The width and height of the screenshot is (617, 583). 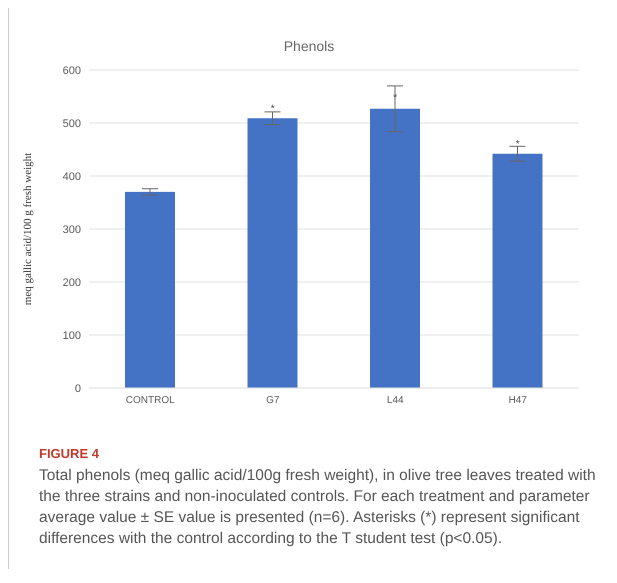 What do you see at coordinates (71, 176) in the screenshot?
I see `y-tick-label: 400` at bounding box center [71, 176].